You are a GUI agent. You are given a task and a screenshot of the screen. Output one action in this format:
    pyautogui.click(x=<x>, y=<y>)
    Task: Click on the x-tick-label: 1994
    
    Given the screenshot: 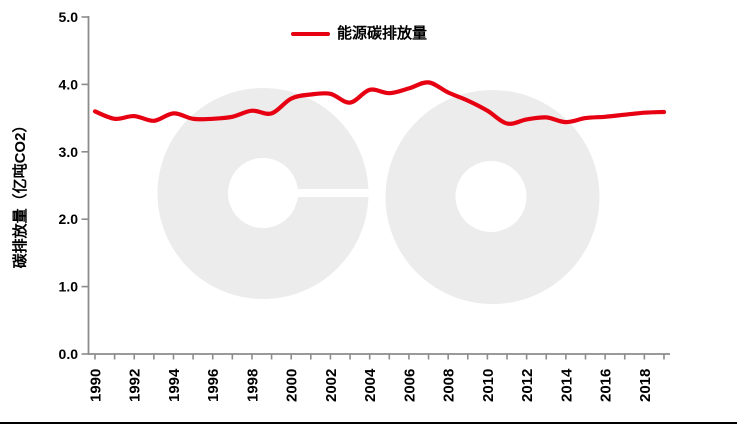 What is the action you would take?
    pyautogui.click(x=174, y=385)
    